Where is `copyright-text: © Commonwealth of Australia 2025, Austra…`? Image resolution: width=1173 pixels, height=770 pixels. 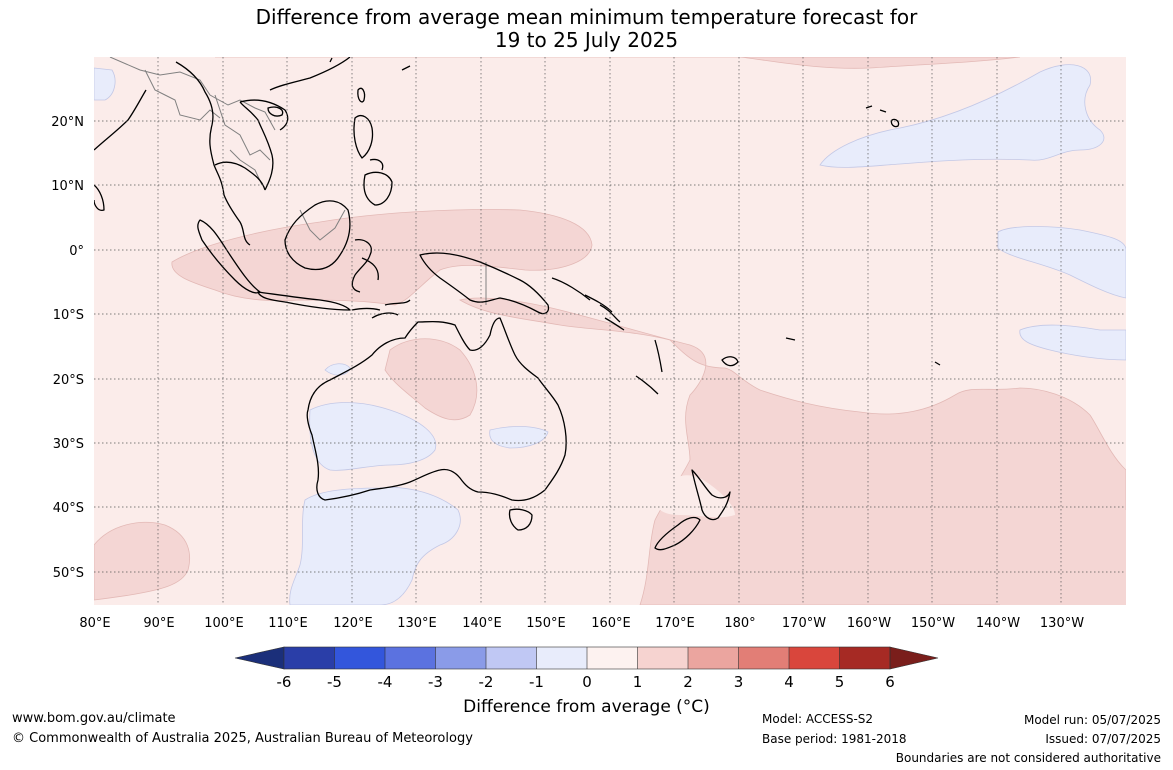
copyright-text: © Commonwealth of Australia 2025, Austra… is located at coordinates (242, 738).